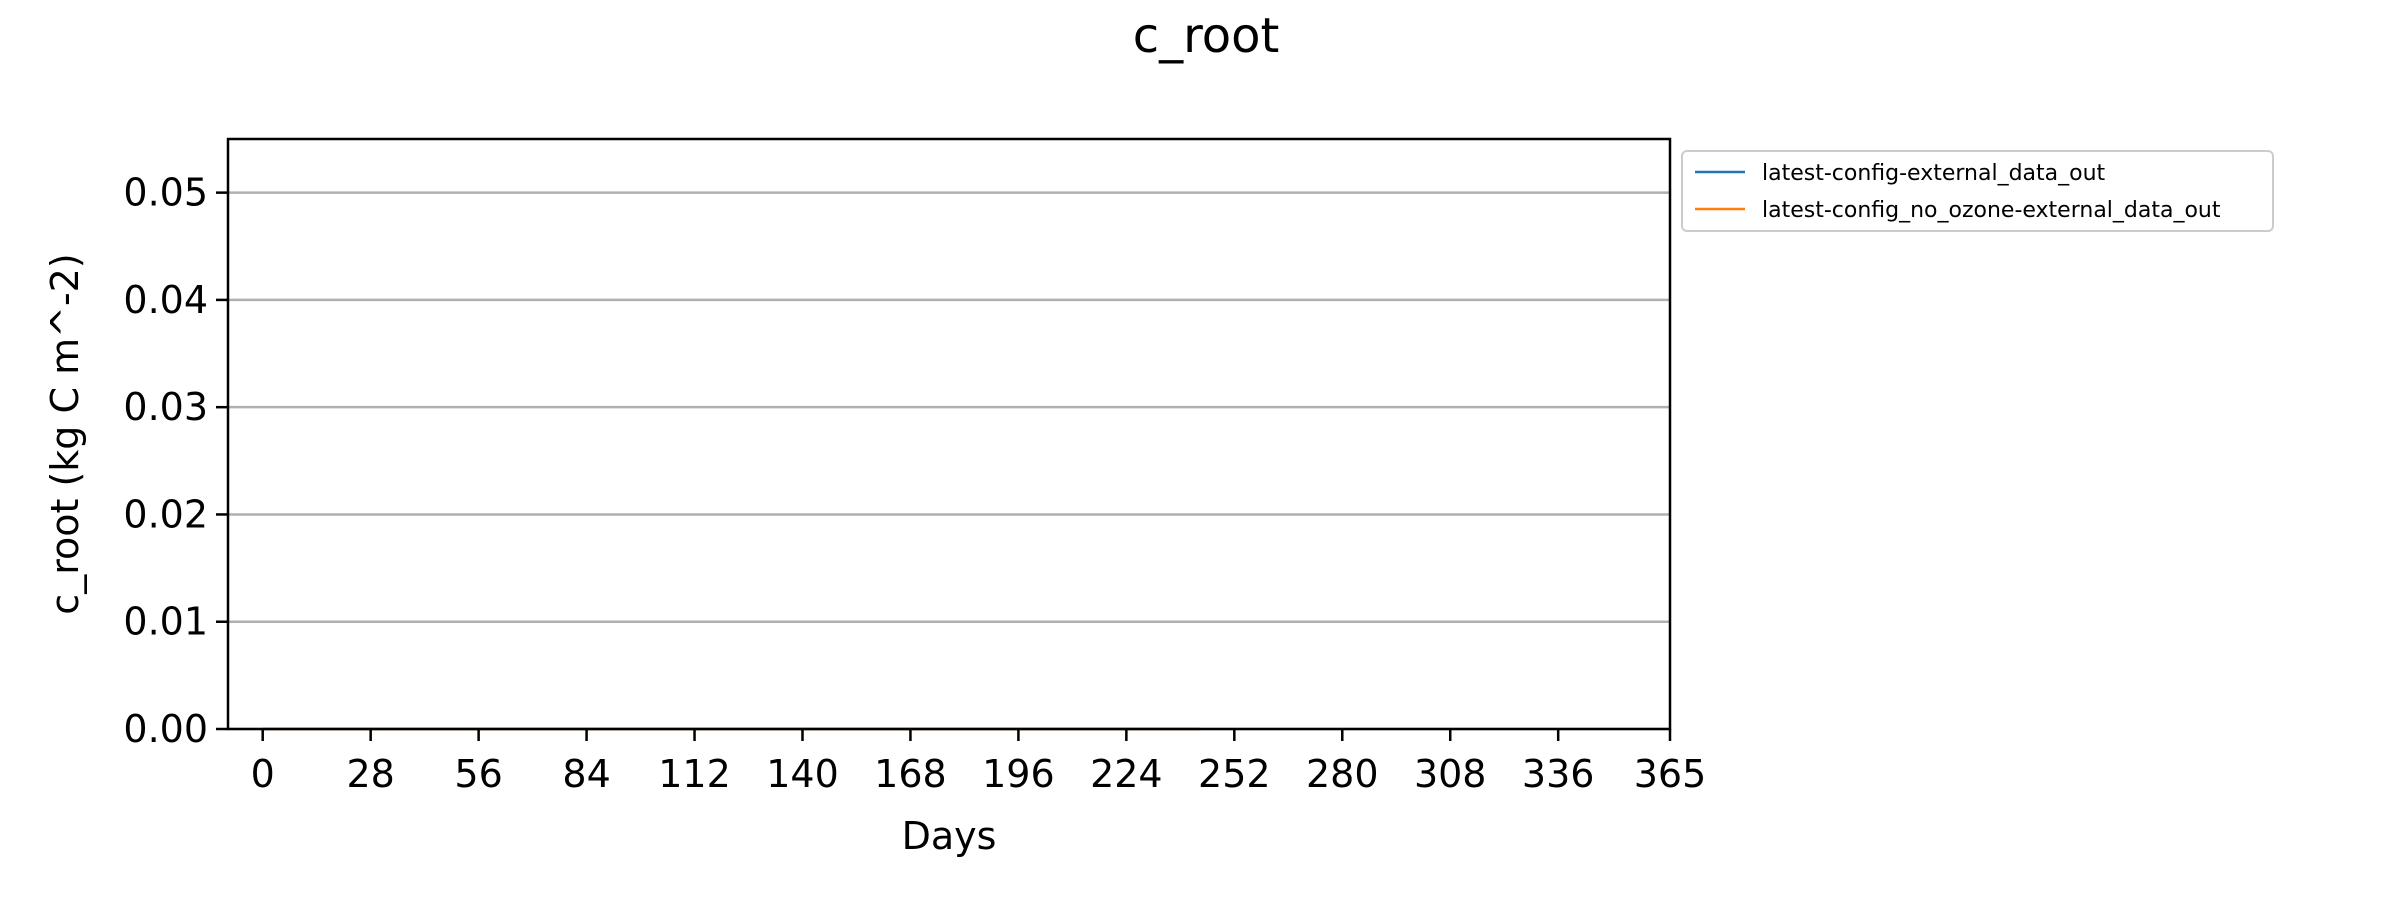  I want to click on x-tick-label: 308, so click(1450, 774).